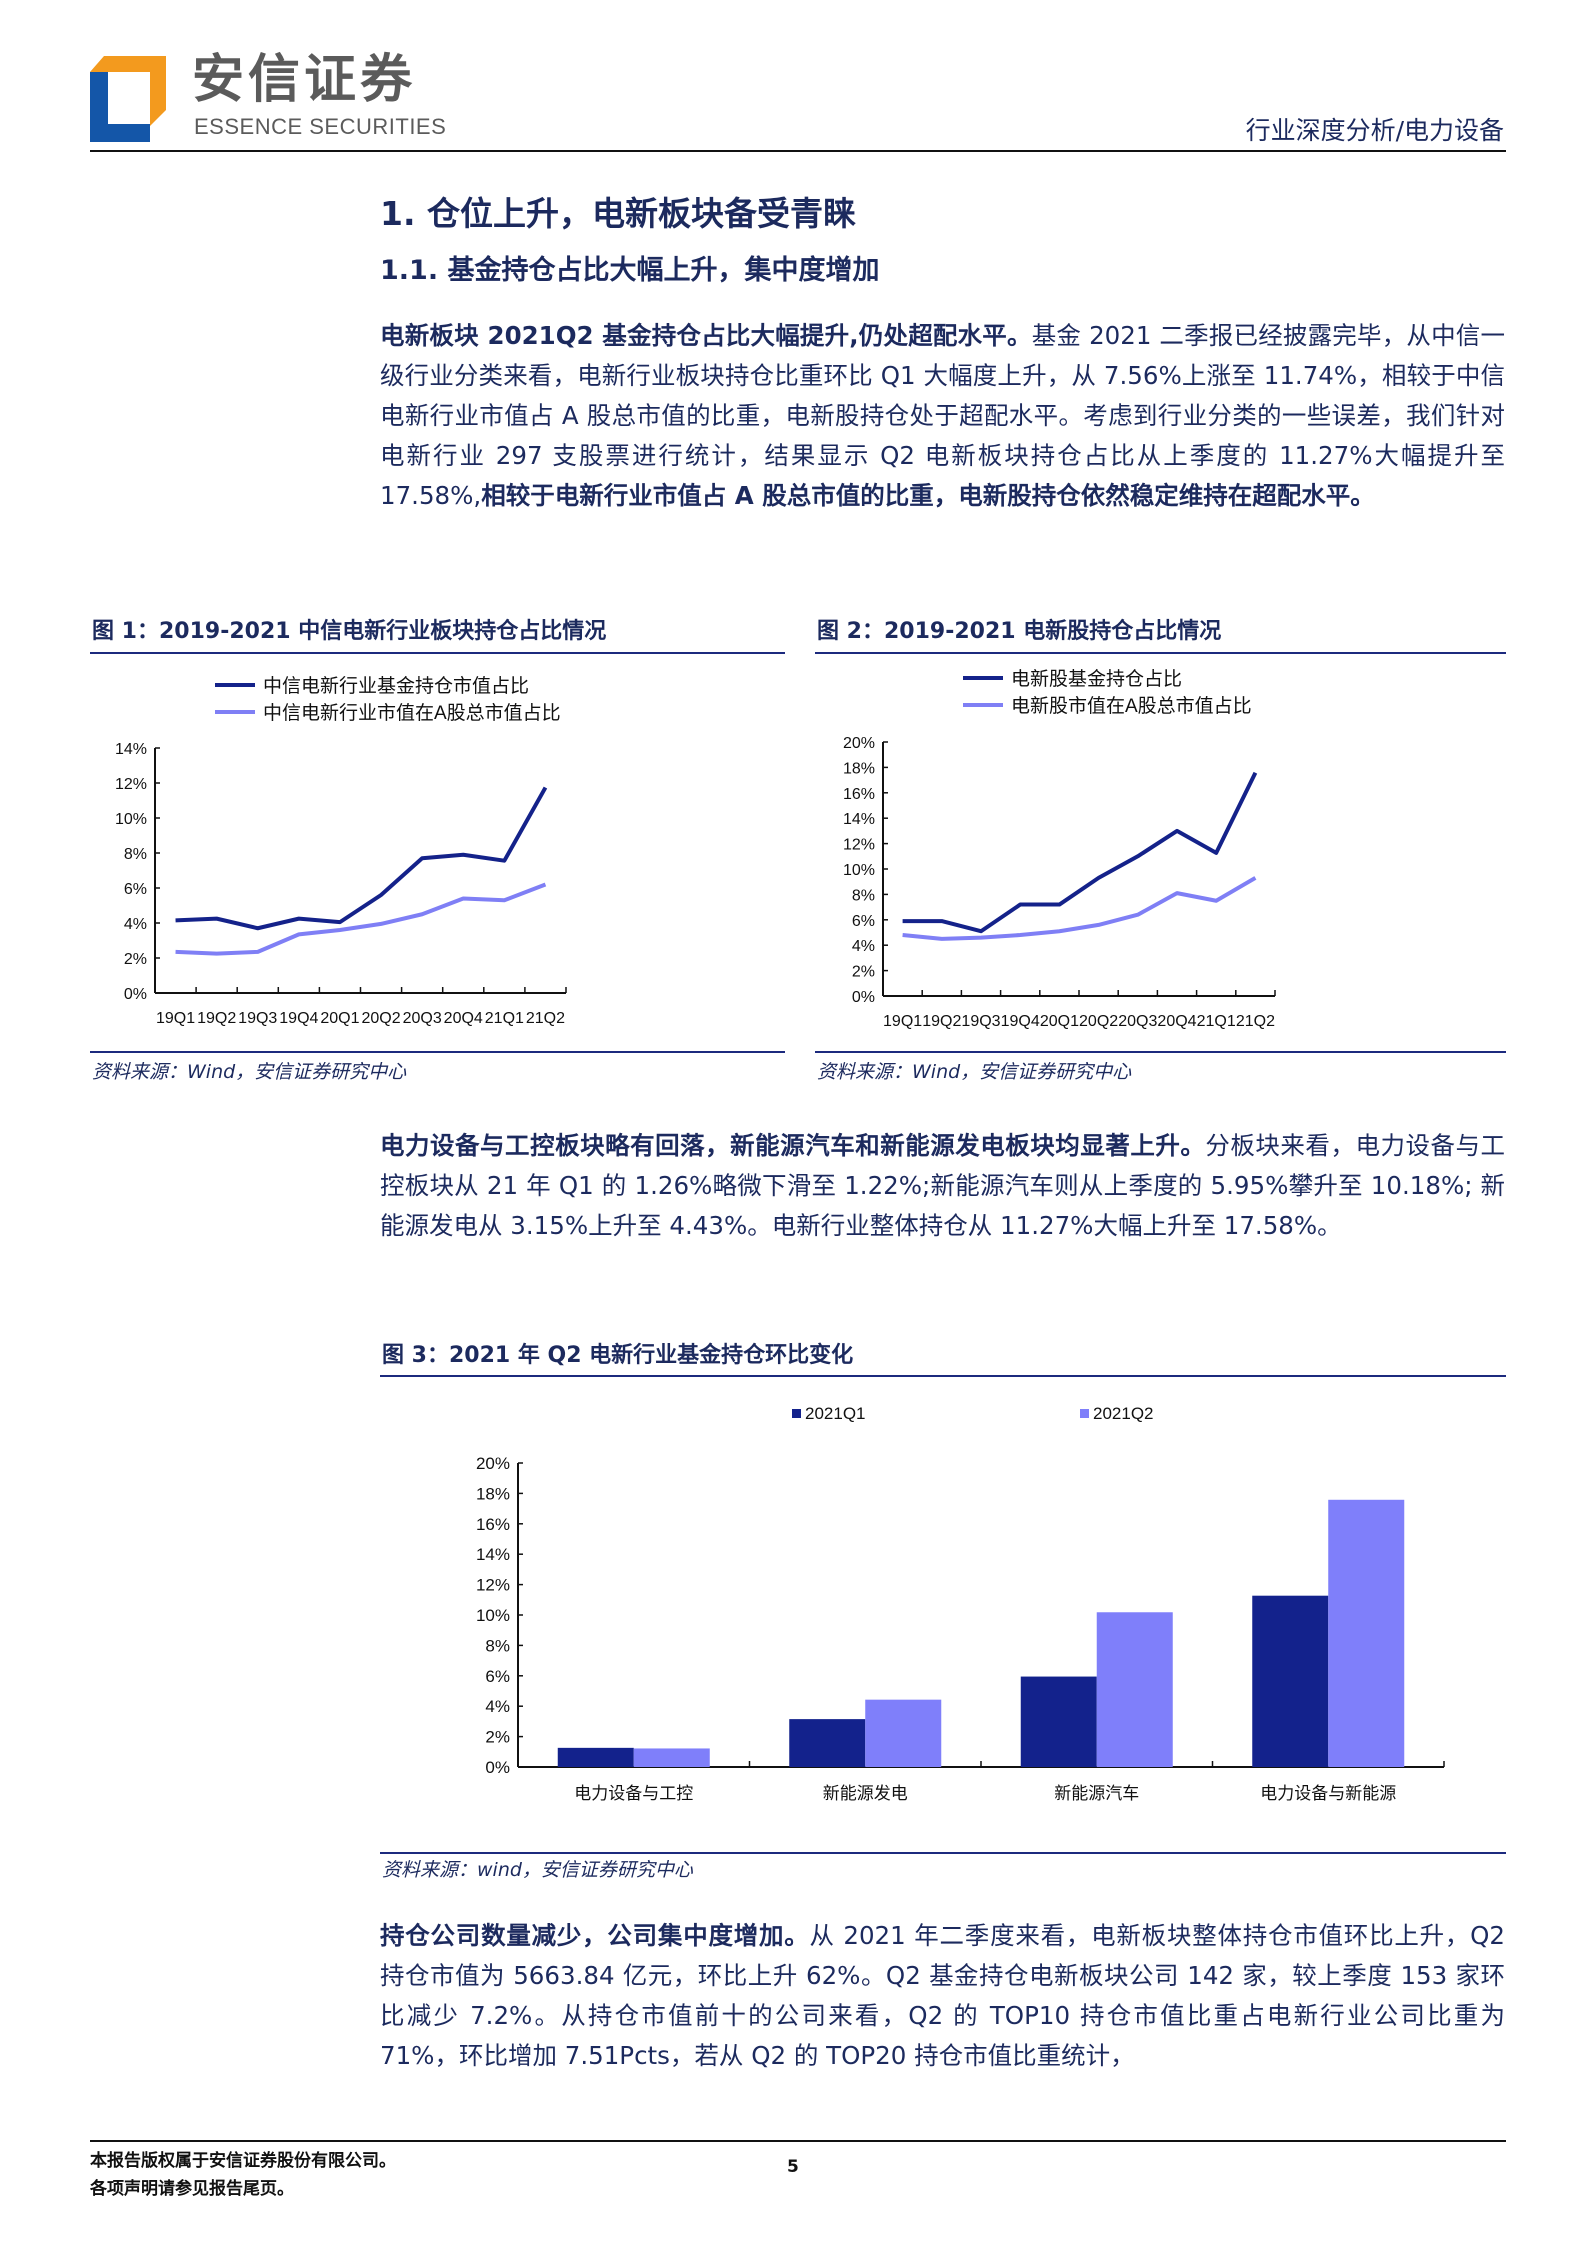 Image resolution: width=1586 pixels, height=2244 pixels. Describe the element at coordinates (128, 99) in the screenshot. I see `logo-mark` at that location.